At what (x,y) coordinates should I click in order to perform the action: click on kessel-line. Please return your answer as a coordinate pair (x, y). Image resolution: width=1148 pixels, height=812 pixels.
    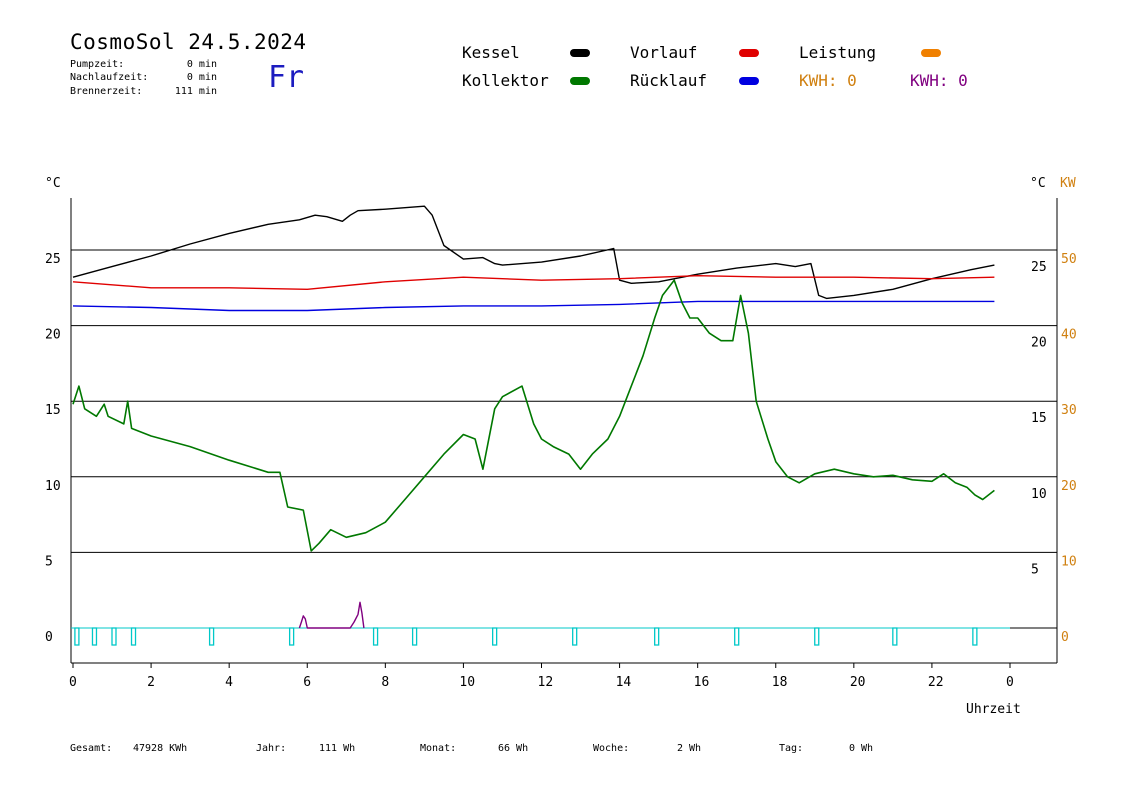
    Looking at the image, I should click on (533, 252).